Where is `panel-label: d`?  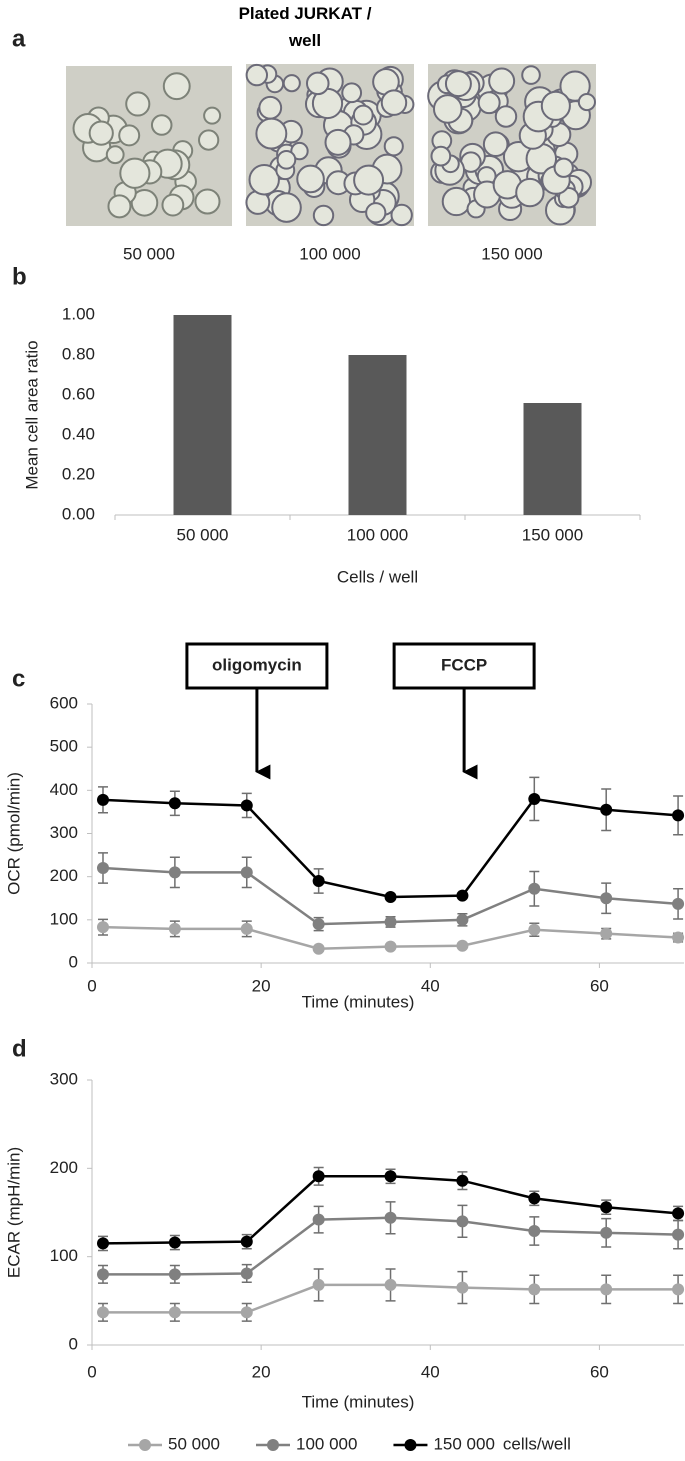 panel-label: d is located at coordinates (19, 1048).